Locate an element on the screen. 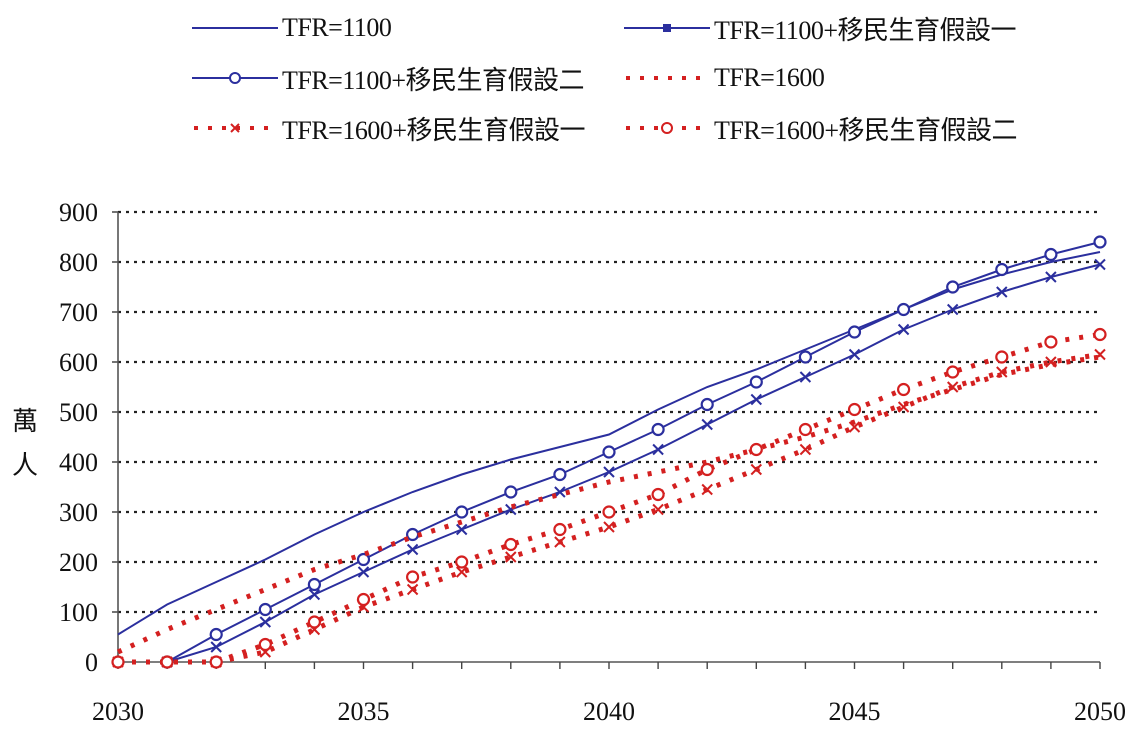 The image size is (1128, 738). y-axis-label-line-1: 萬 is located at coordinates (24, 422).